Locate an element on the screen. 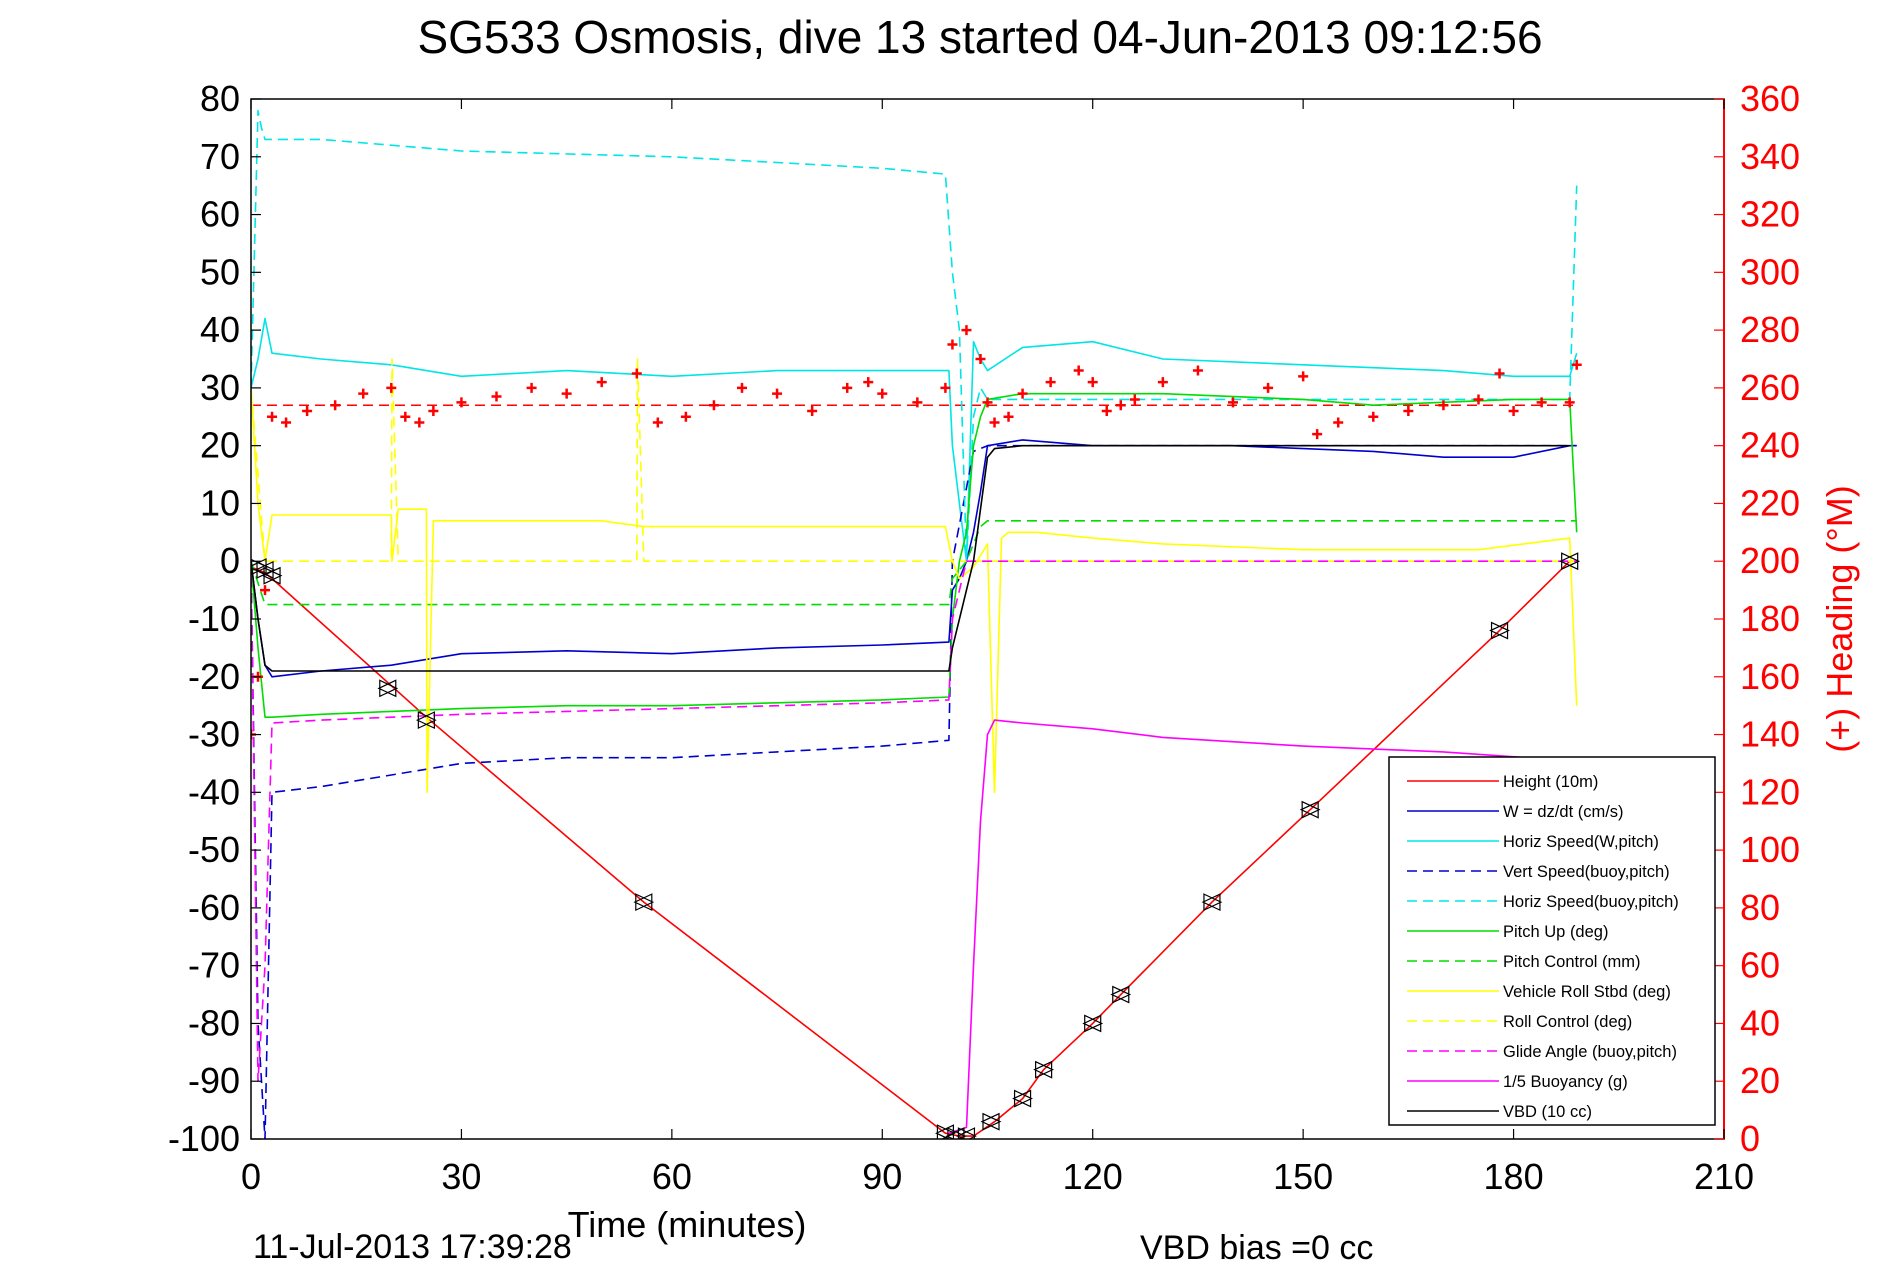 The height and width of the screenshot is (1262, 1891). right-tick-label: 300 is located at coordinates (1770, 271).